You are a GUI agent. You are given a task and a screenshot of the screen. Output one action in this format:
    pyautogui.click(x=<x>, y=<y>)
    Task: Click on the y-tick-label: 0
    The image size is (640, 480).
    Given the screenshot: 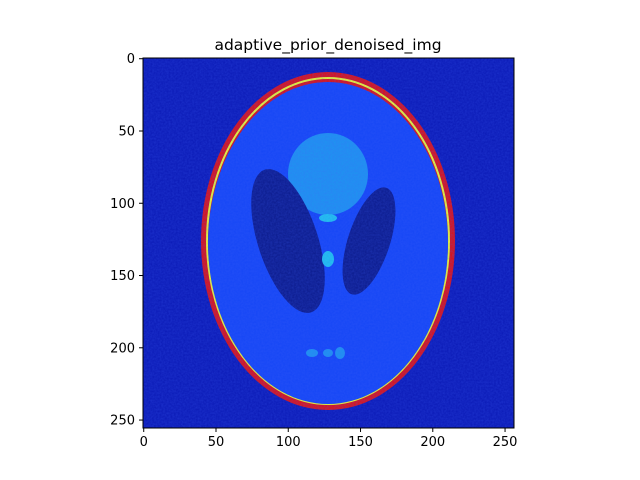 What is the action you would take?
    pyautogui.click(x=131, y=59)
    